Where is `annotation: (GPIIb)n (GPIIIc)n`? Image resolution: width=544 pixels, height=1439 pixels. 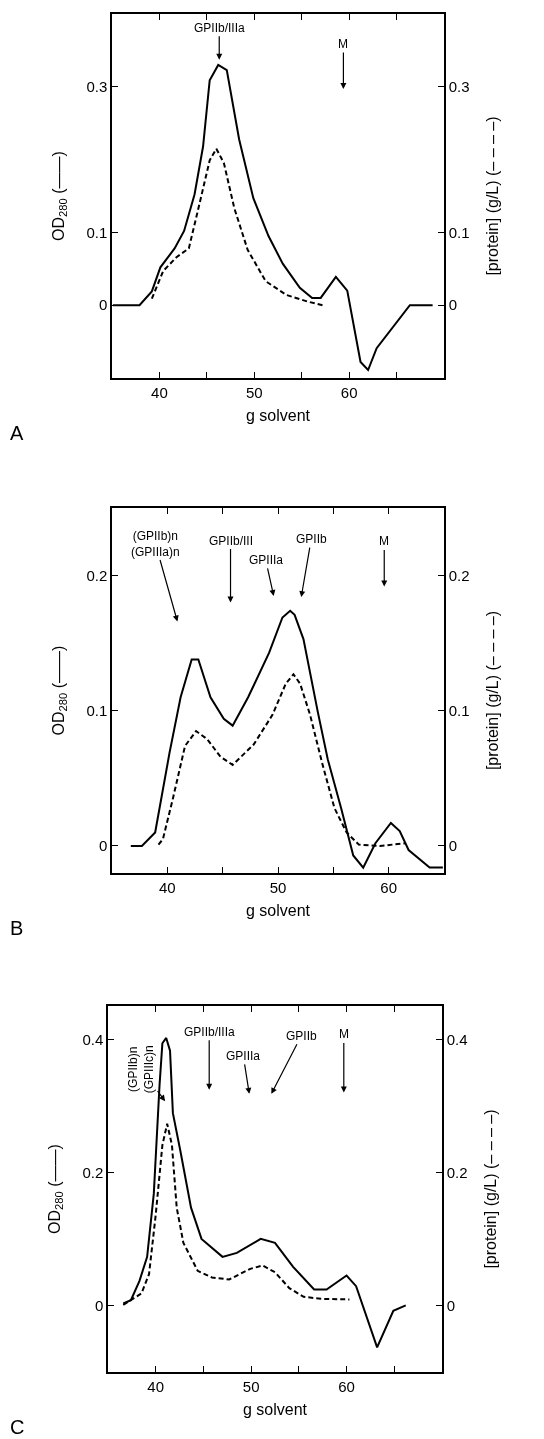 annotation: (GPIIb)n (GPIIIc)n is located at coordinates (140, 1069).